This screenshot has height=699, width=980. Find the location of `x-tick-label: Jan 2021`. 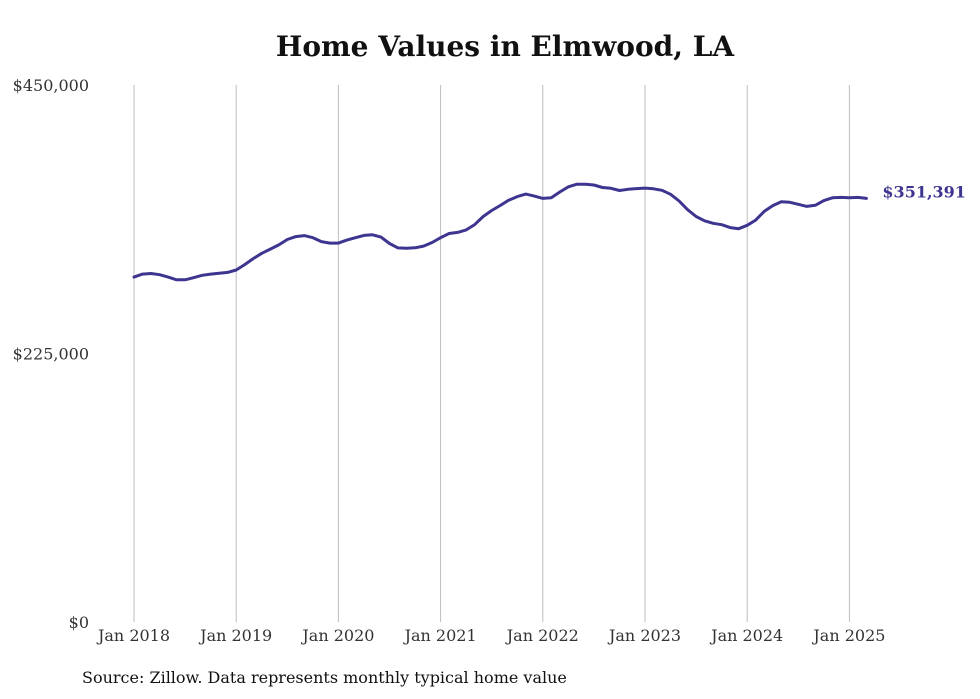

x-tick-label: Jan 2021 is located at coordinates (440, 635).